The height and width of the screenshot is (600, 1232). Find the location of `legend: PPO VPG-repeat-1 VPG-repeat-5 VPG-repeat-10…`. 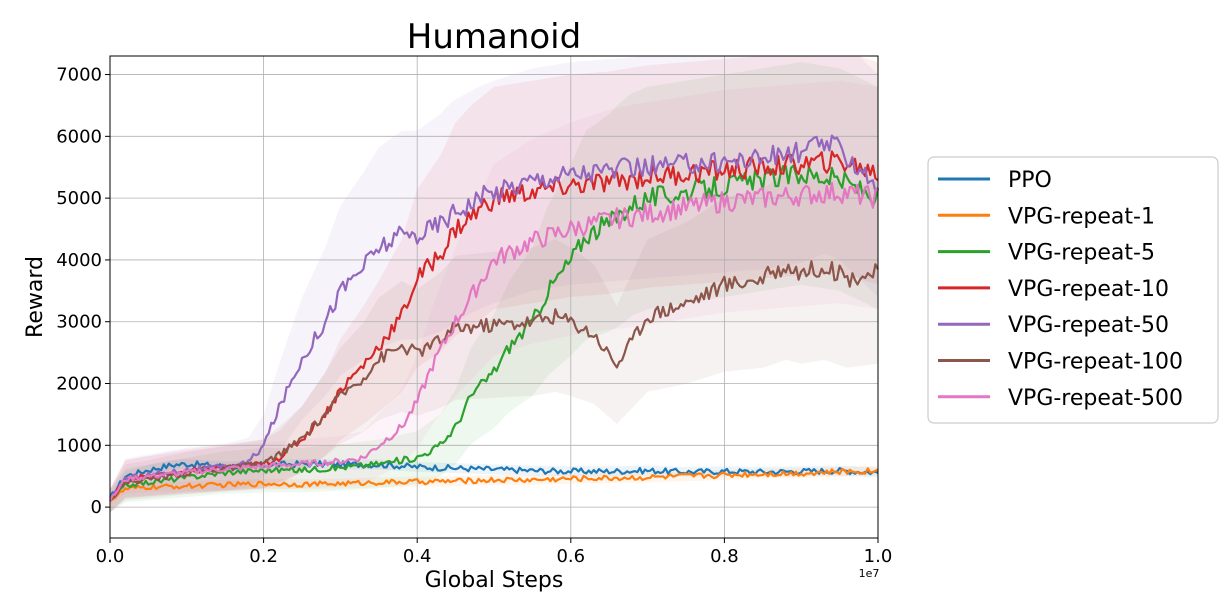

legend: PPO VPG-repeat-1 VPG-repeat-5 VPG-repeat-10… is located at coordinates (1073, 290).